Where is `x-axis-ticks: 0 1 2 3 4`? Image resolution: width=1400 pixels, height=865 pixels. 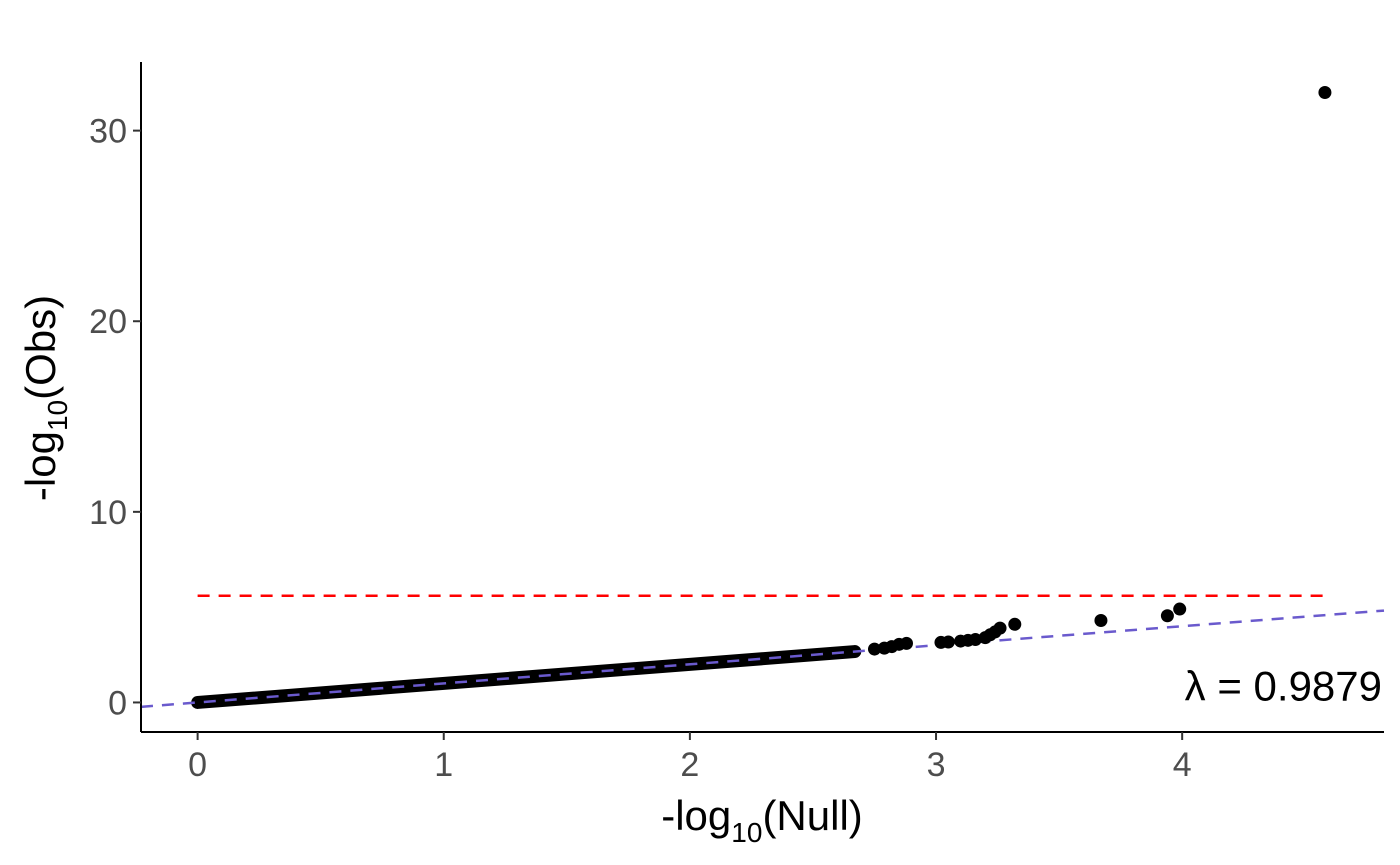 x-axis-ticks: 0 1 2 3 4 is located at coordinates (690, 758).